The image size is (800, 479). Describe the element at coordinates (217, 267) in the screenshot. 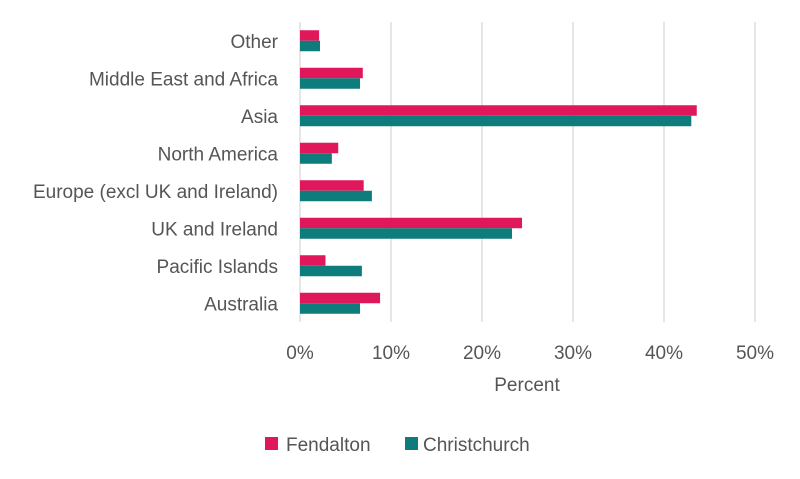

I see `category-label: Pacific Islands` at that location.